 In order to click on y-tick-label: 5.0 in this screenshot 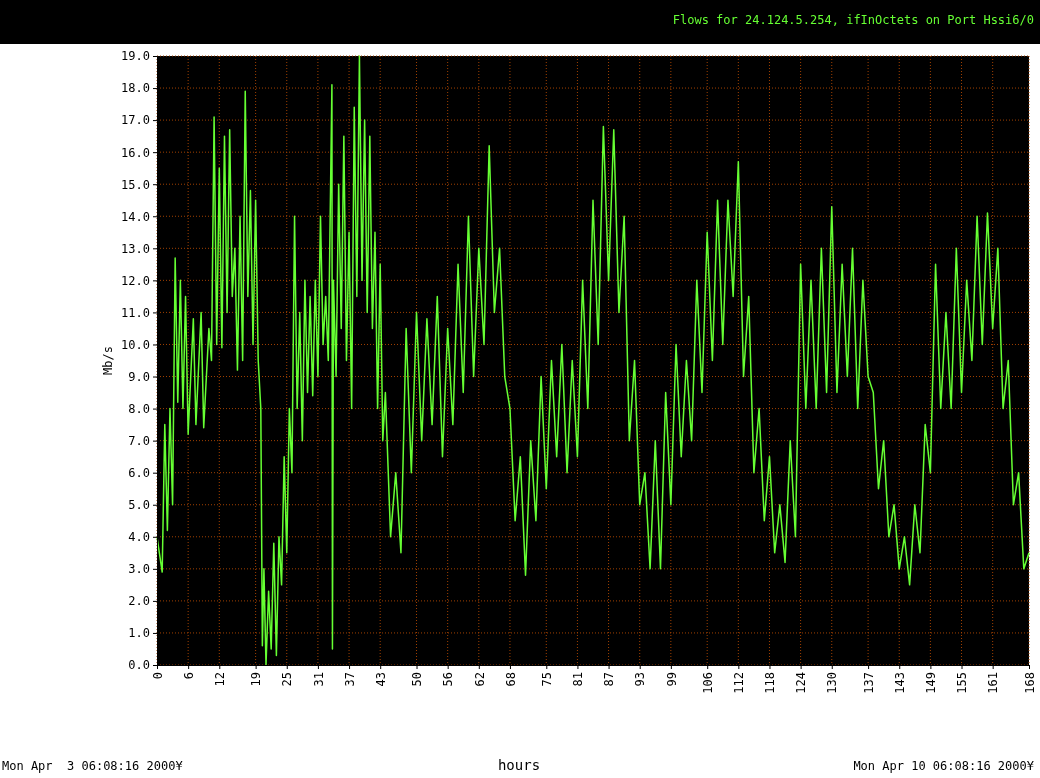, I will do `click(139, 505)`.